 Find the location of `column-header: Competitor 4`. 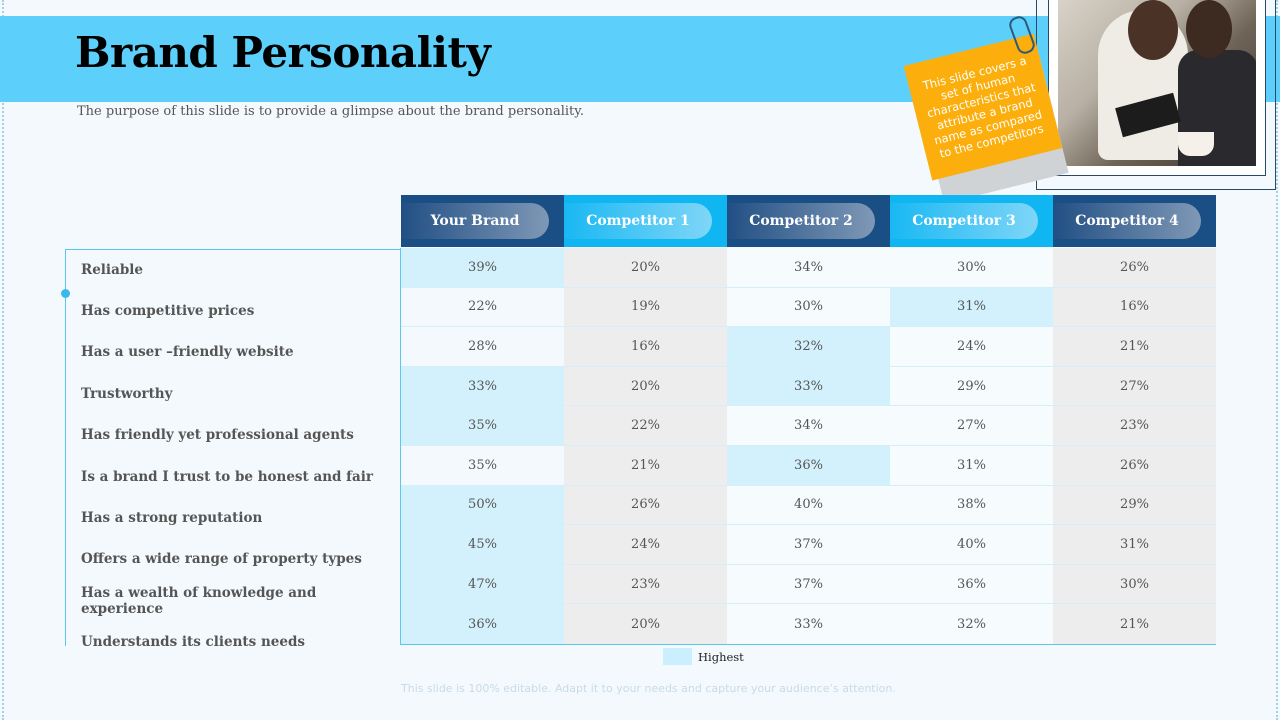

column-header: Competitor 4 is located at coordinates (1134, 221).